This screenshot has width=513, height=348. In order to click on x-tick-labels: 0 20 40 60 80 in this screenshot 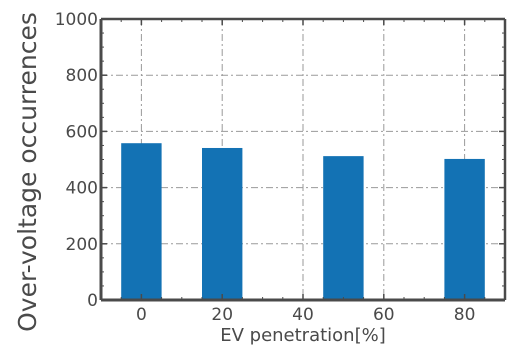, I will do `click(305, 315)`.